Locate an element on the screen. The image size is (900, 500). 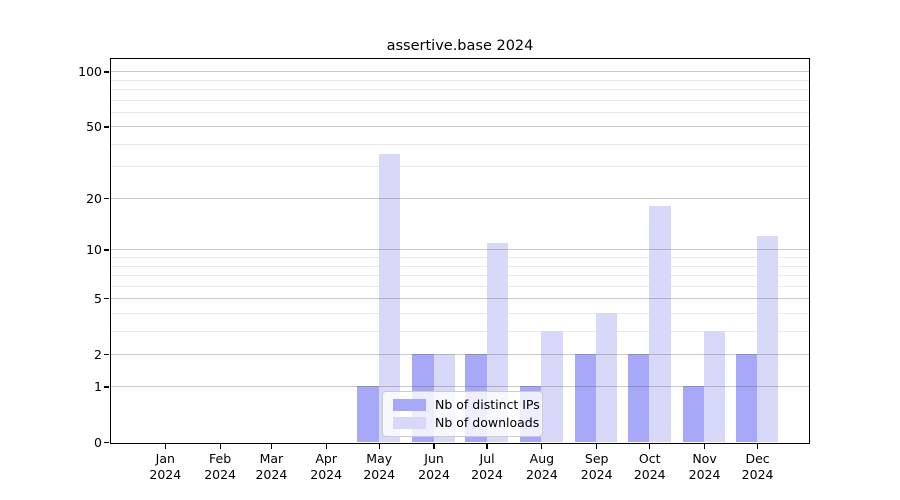
legend-label: Nb of downloads is located at coordinates (487, 422).